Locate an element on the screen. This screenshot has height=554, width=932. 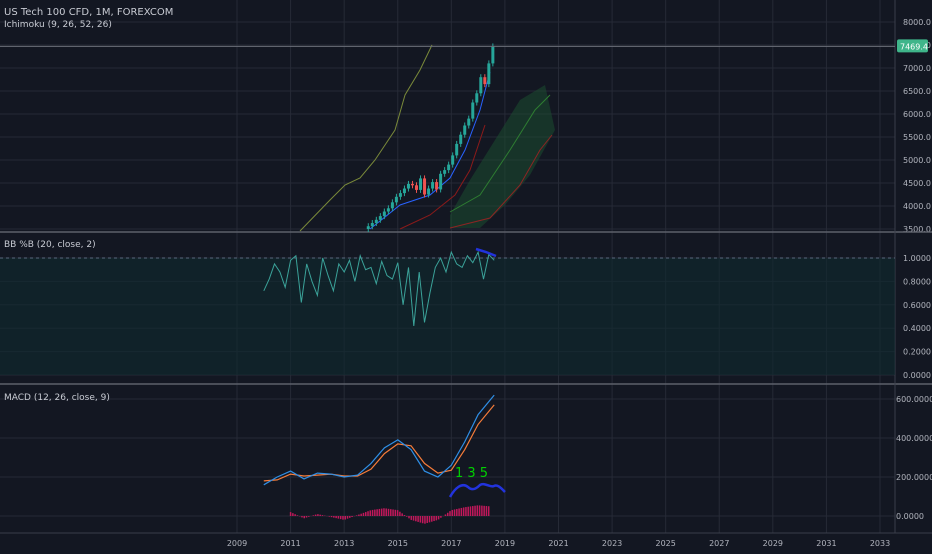
price-tick-label: 5000.0 is located at coordinates (917, 160).